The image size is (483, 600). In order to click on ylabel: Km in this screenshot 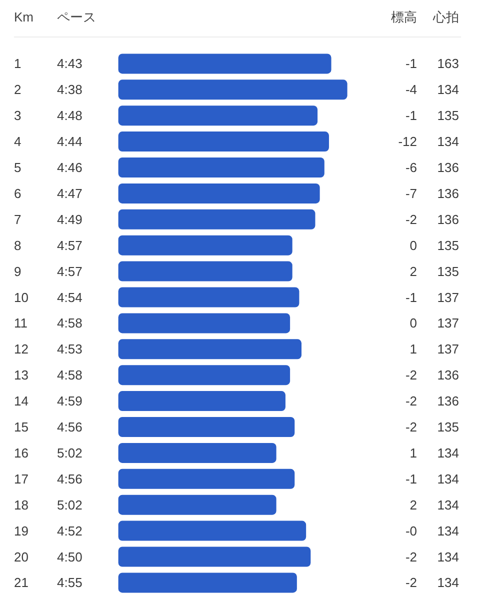, I will do `click(24, 17)`.